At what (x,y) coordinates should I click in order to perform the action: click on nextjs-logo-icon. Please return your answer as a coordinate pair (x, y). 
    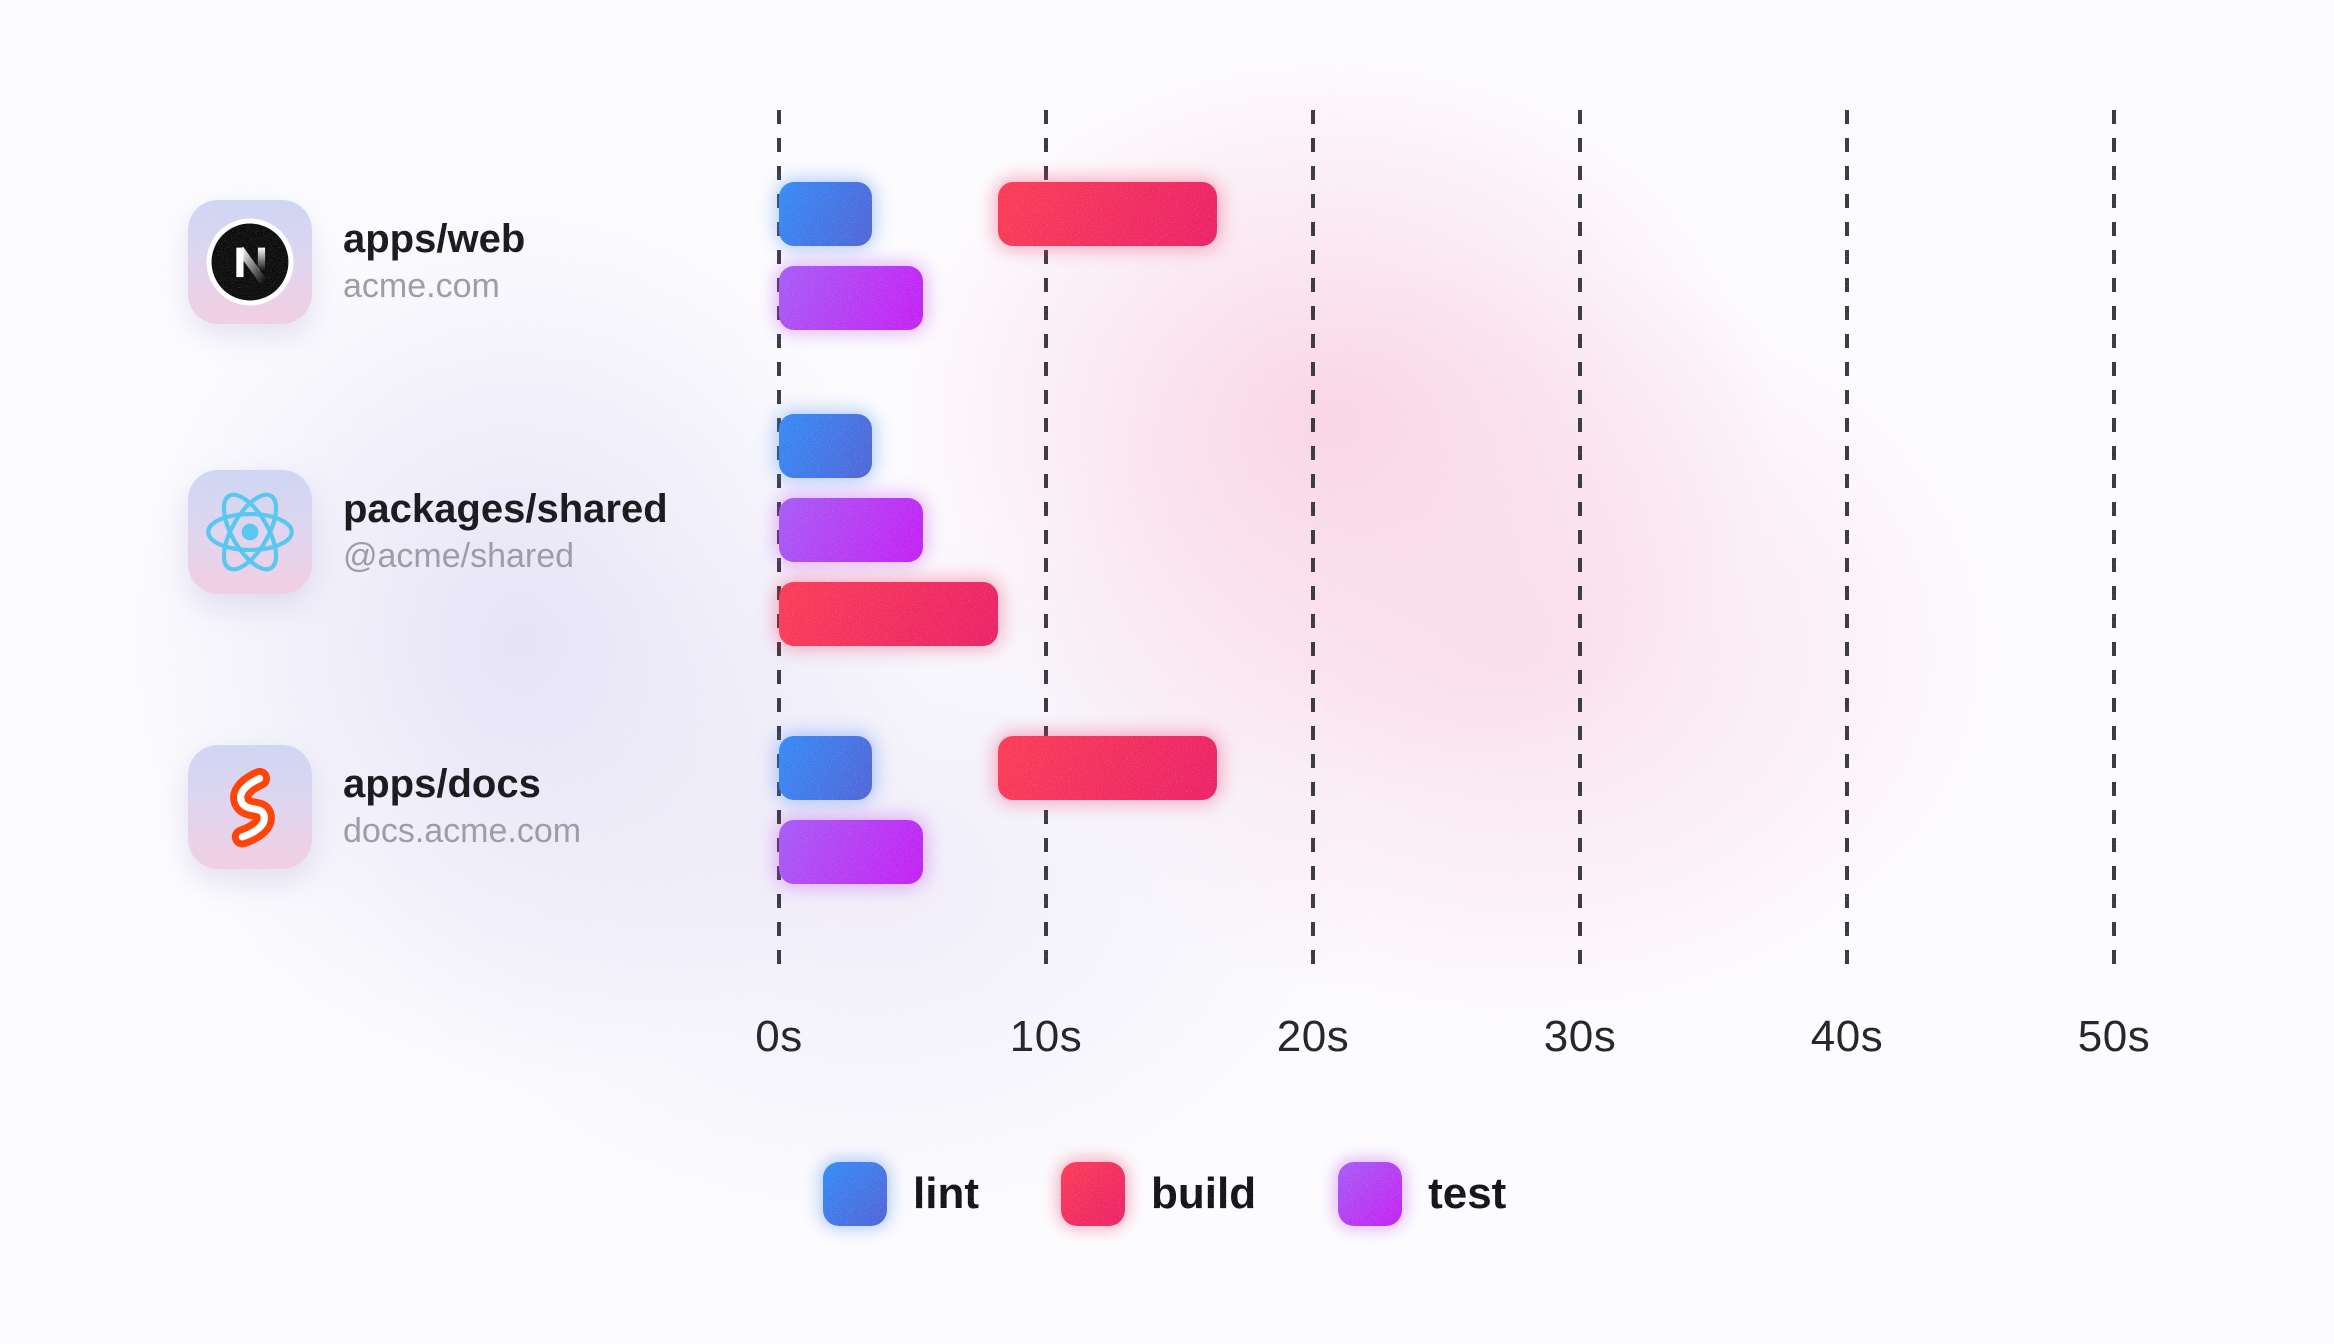
    Looking at the image, I should click on (250, 262).